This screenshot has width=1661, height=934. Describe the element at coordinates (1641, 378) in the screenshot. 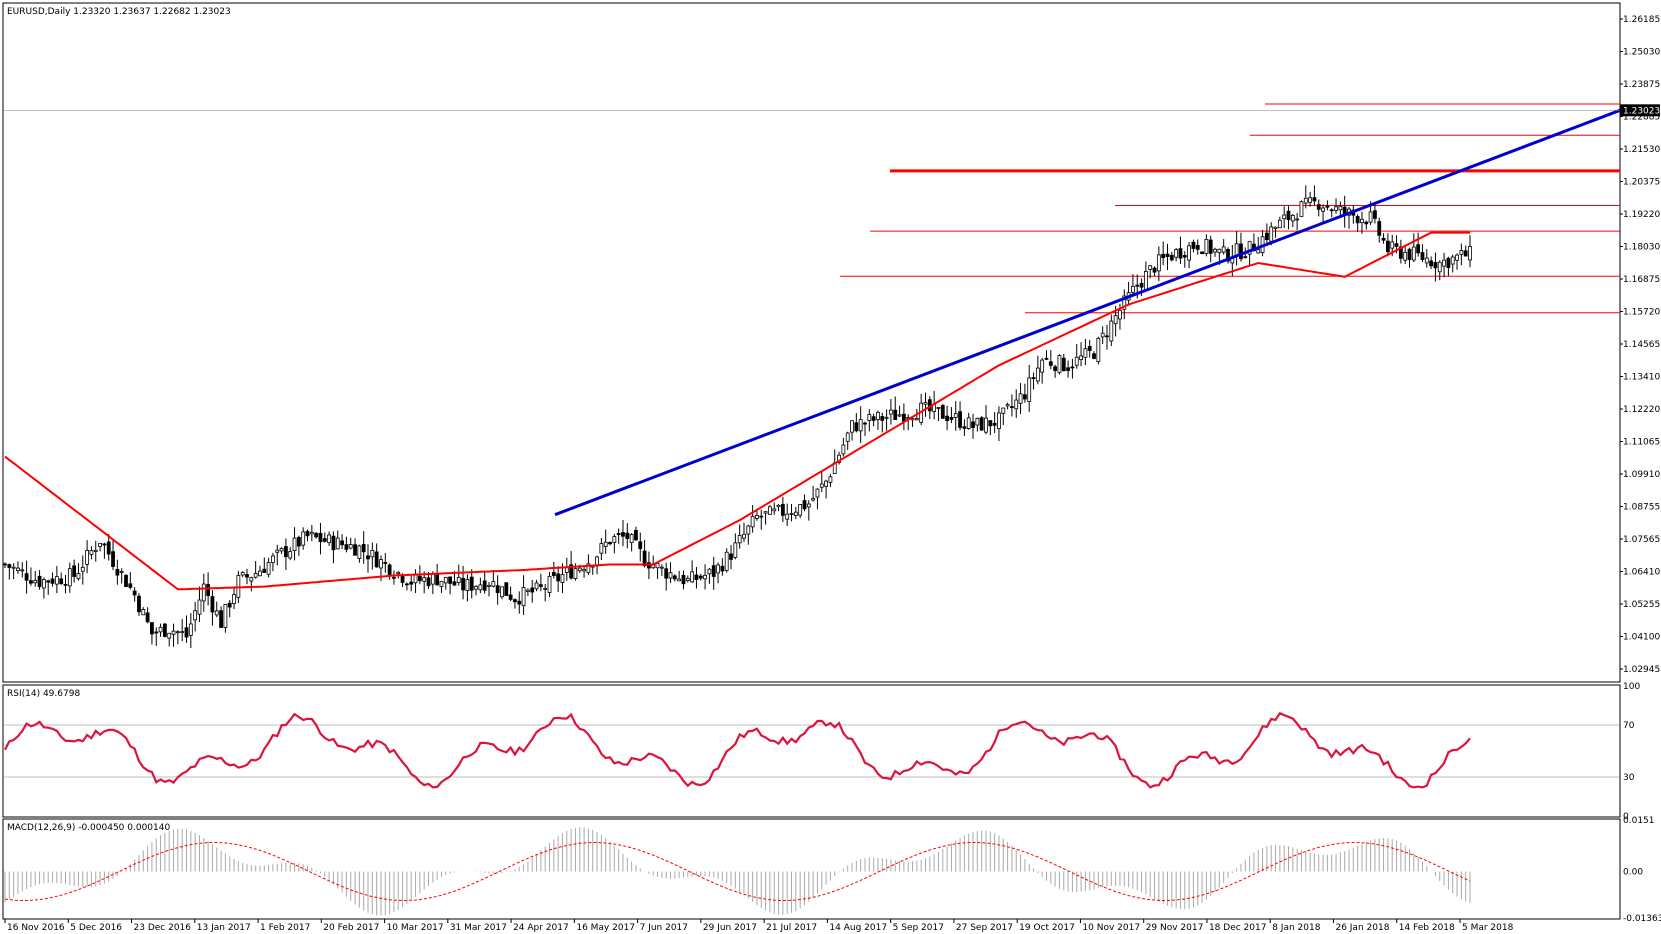

I see `price-tick-label: 1.13410` at that location.